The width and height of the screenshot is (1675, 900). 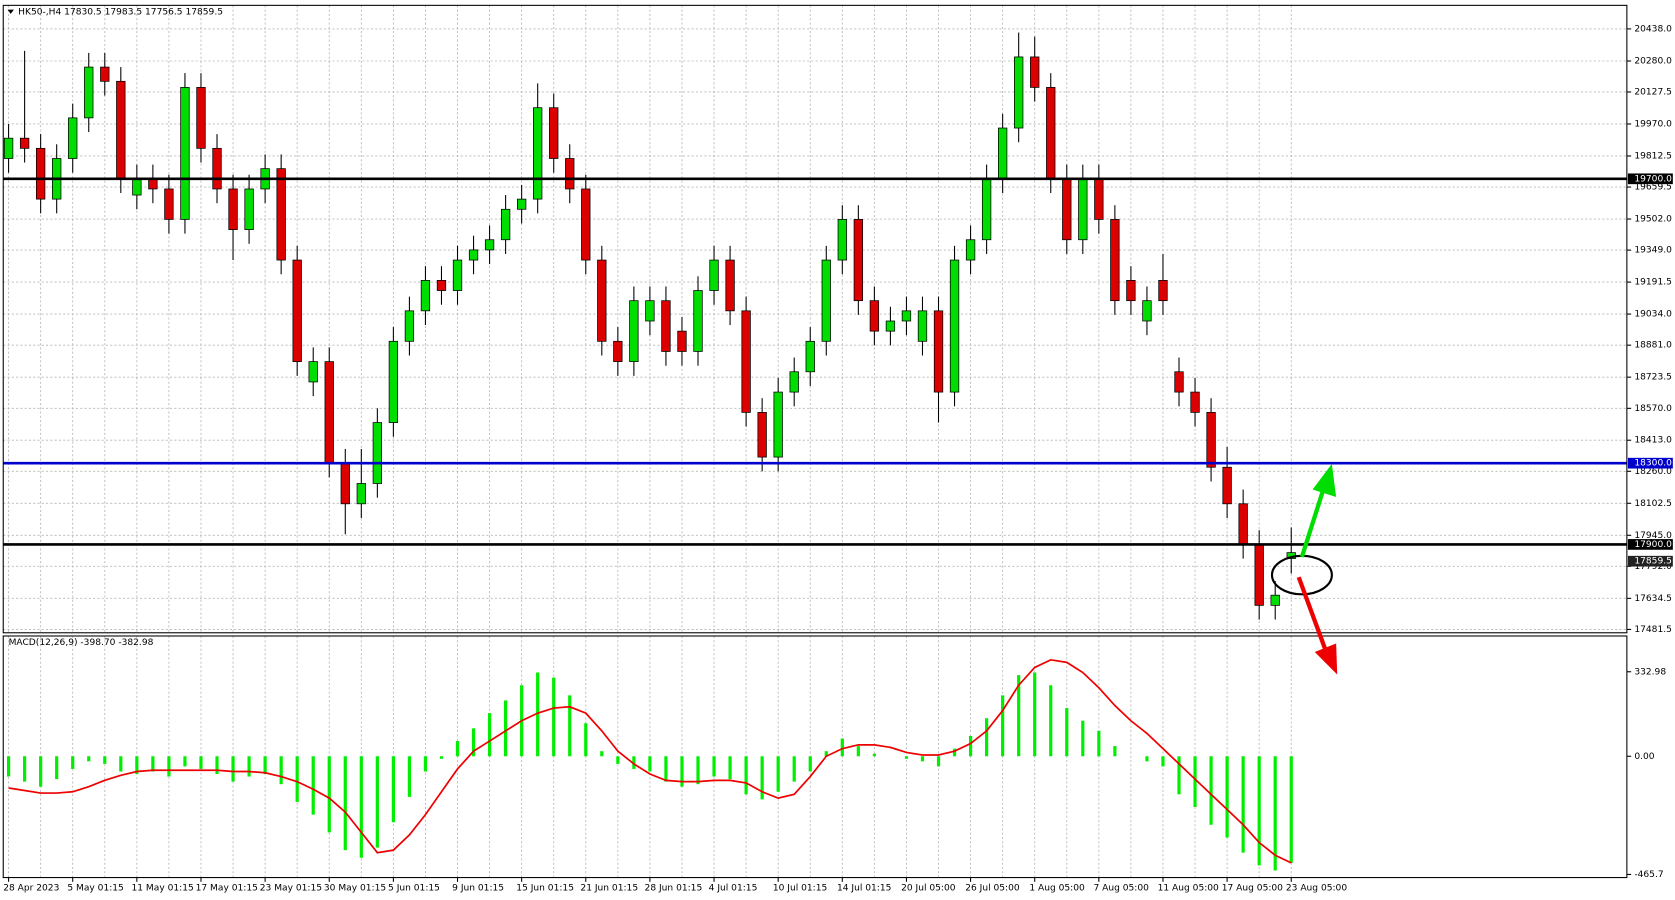 What do you see at coordinates (1653, 545) in the screenshot?
I see `level-label: 17900.0` at bounding box center [1653, 545].